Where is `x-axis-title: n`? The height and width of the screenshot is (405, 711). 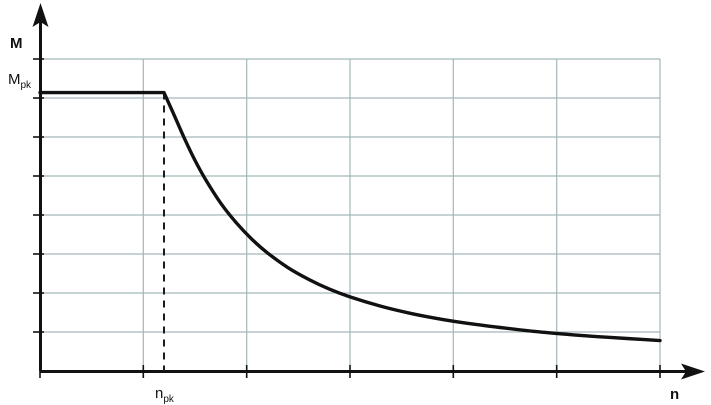
x-axis-title: n is located at coordinates (674, 394).